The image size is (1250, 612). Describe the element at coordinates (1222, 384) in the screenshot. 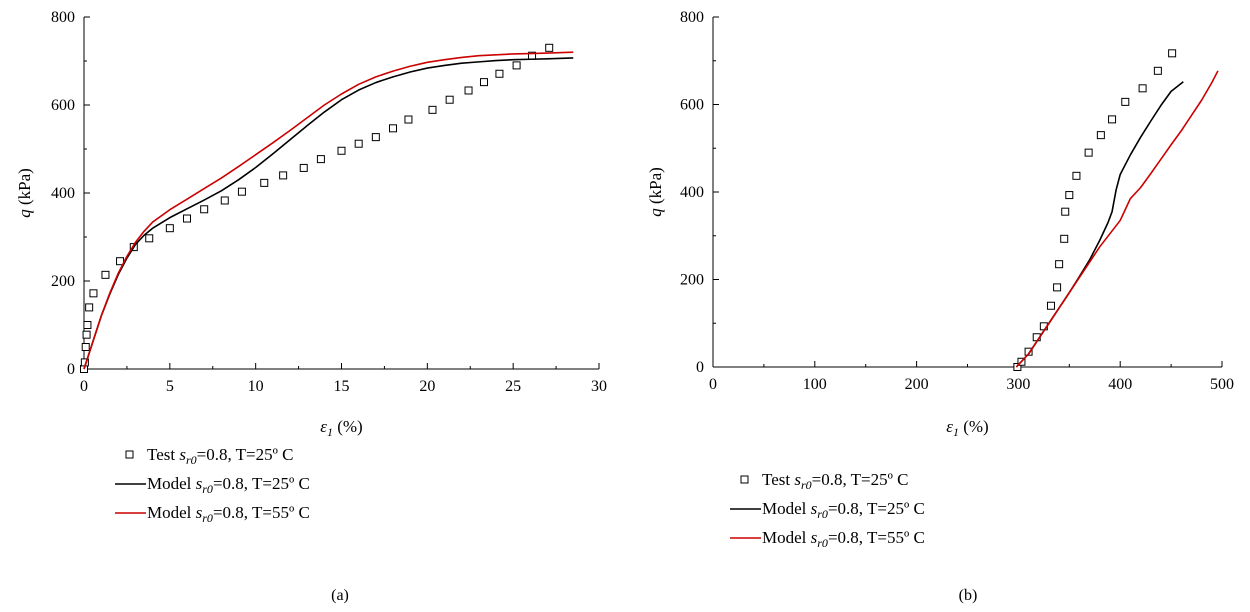

I see `x-tick-label: 500` at that location.